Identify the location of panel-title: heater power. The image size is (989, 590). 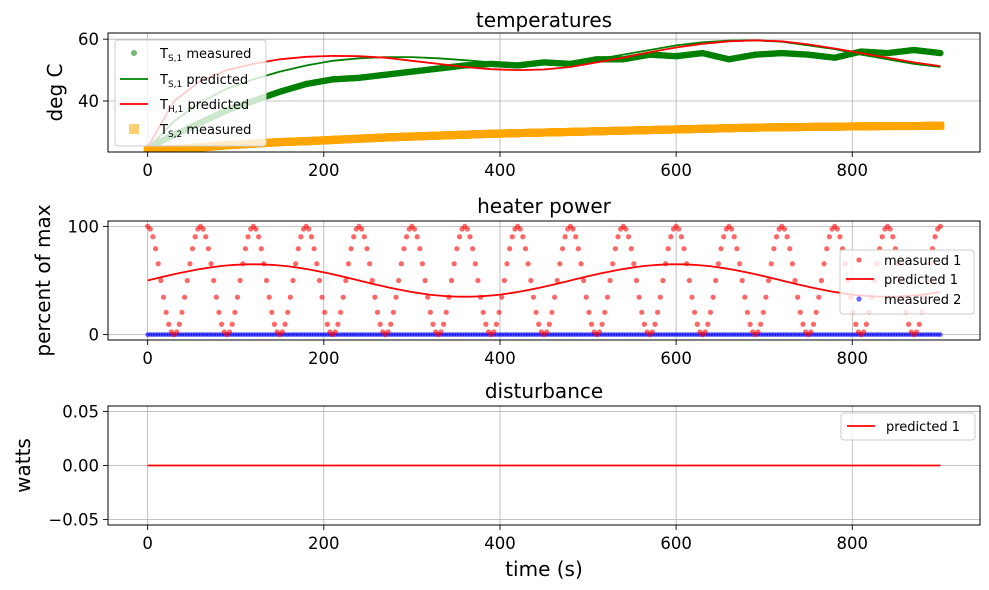
(544, 206).